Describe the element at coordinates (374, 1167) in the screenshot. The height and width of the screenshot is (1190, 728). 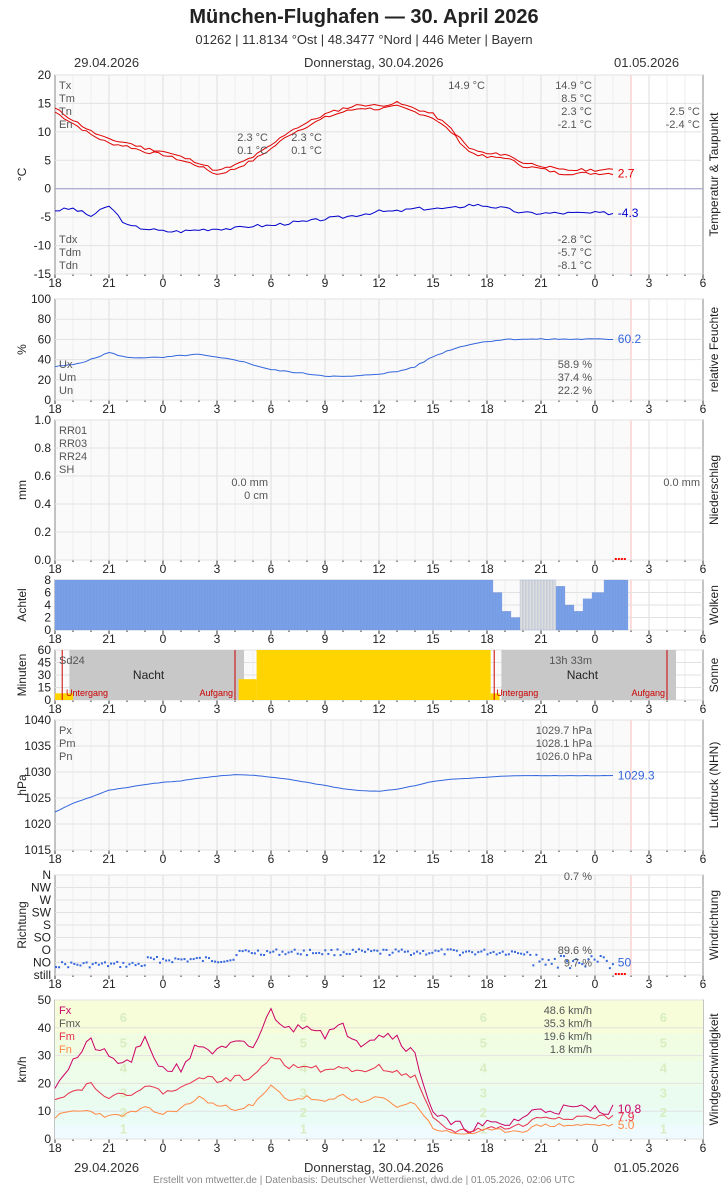
I see `date-center-bottom: Donnerstag, 30.04.2026` at that location.